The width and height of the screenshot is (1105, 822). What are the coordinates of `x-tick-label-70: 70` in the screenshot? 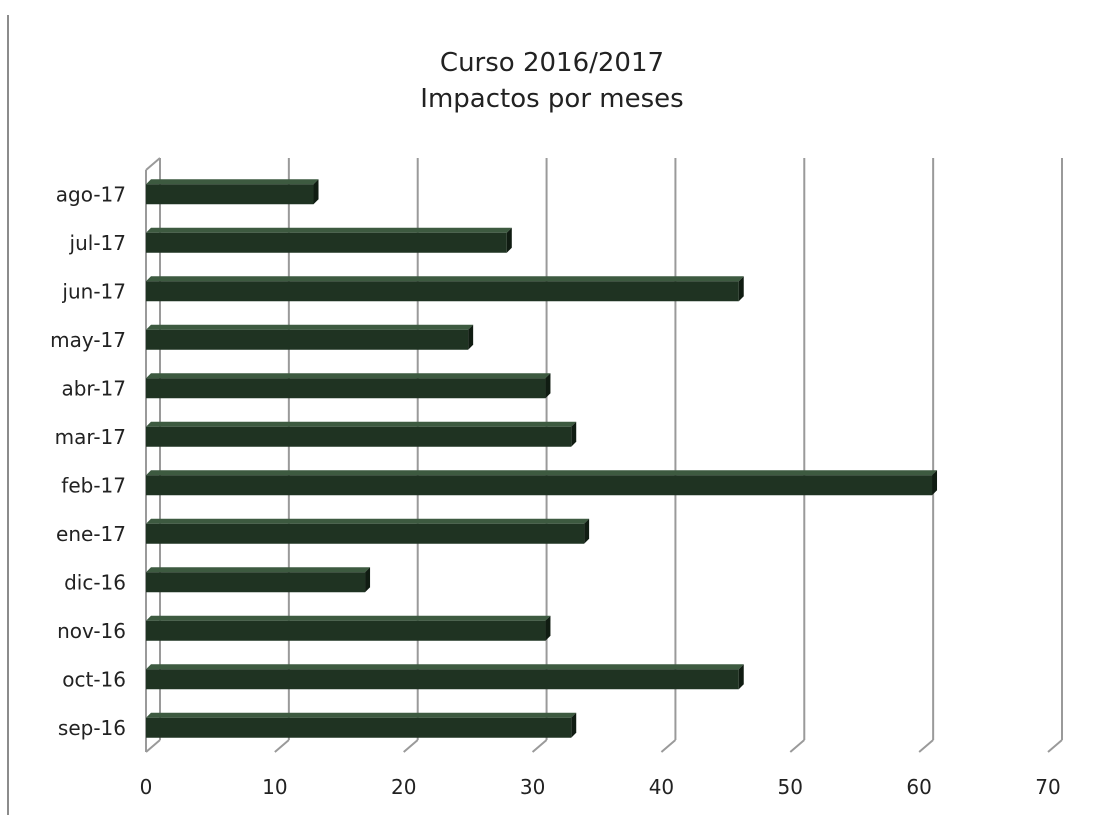 It's located at (1047, 787).